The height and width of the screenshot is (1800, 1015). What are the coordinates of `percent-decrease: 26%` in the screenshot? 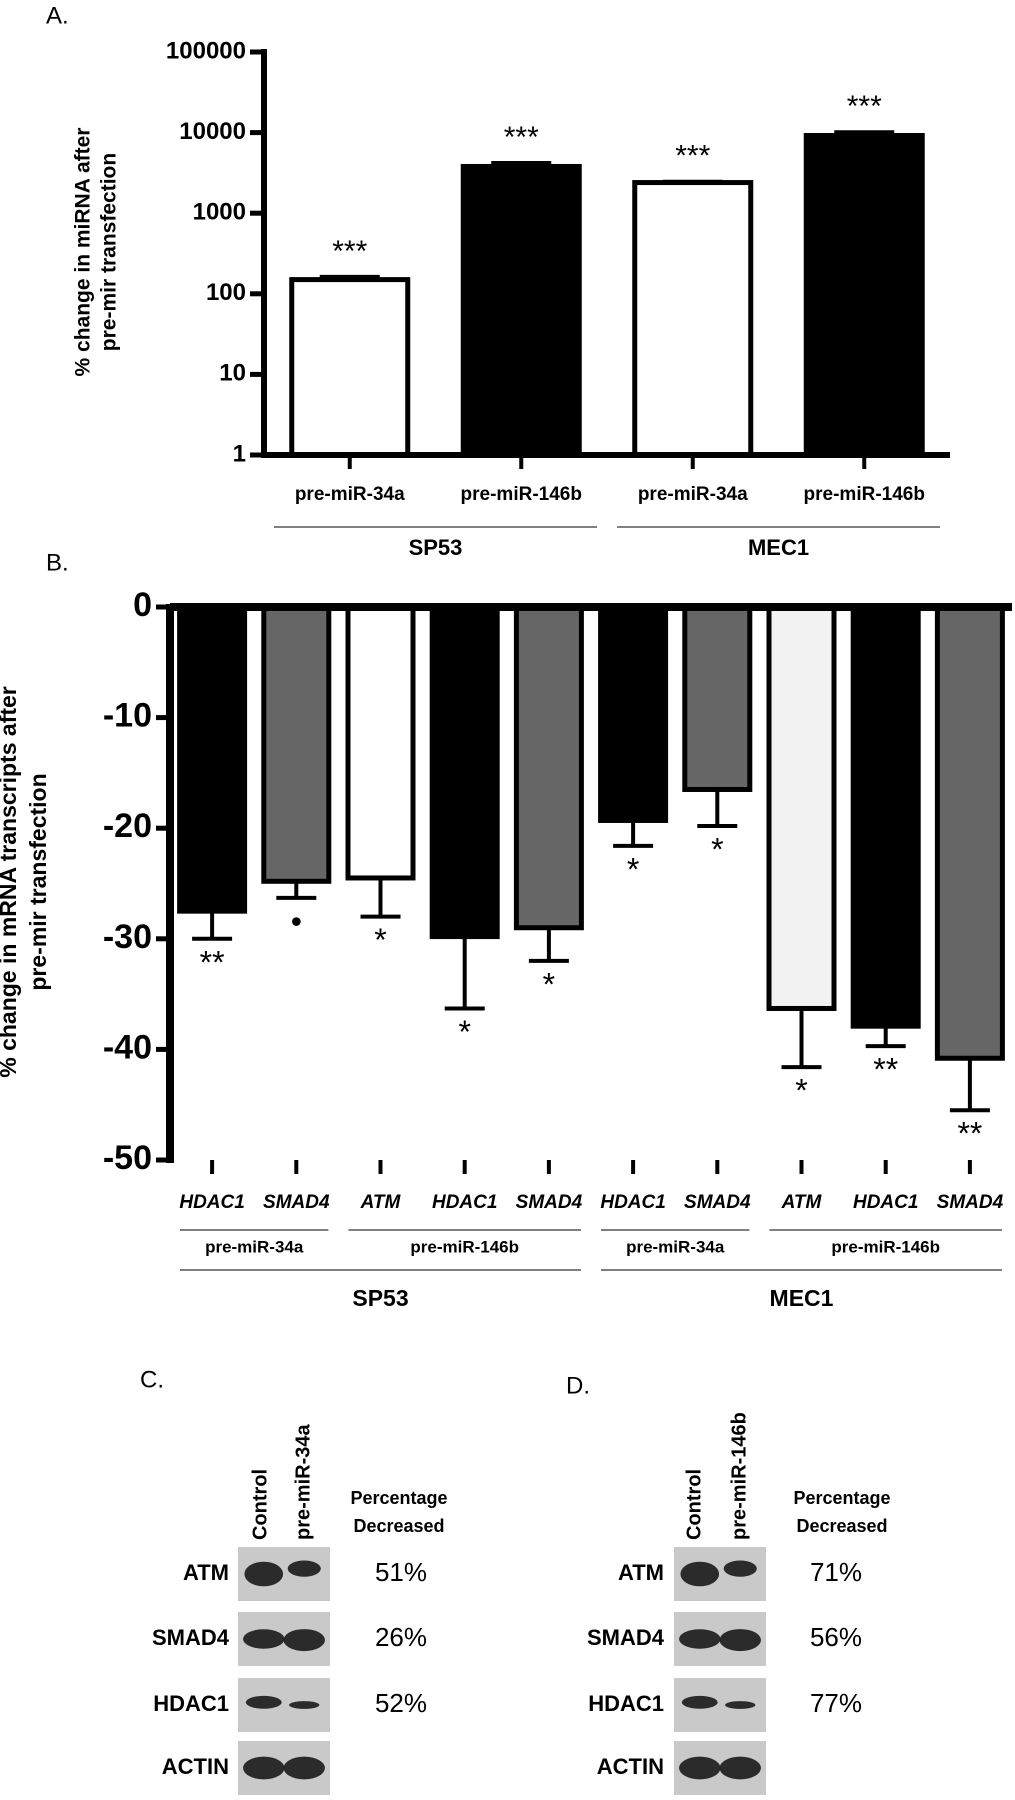 It's located at (401, 1637).